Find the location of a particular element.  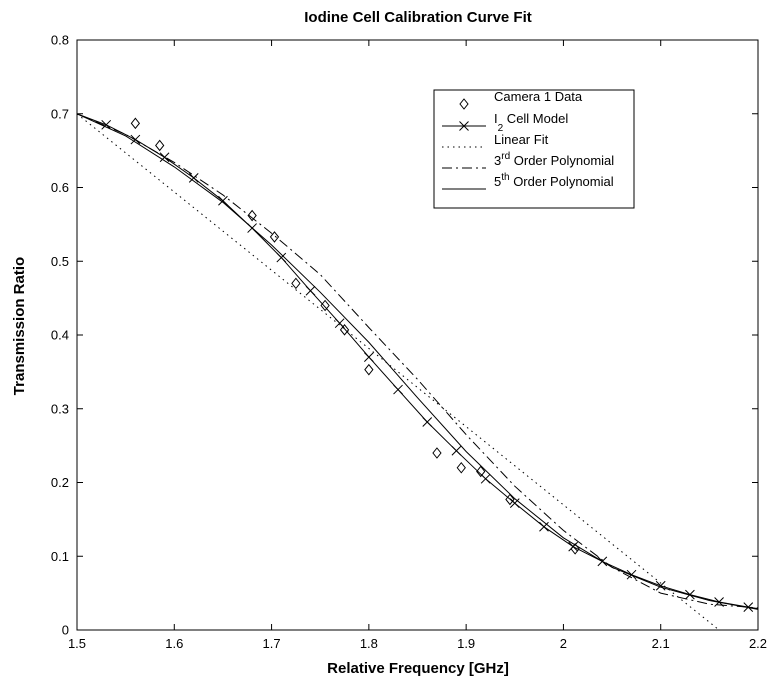

legend-label-2: Linear Fit is located at coordinates (521, 139).